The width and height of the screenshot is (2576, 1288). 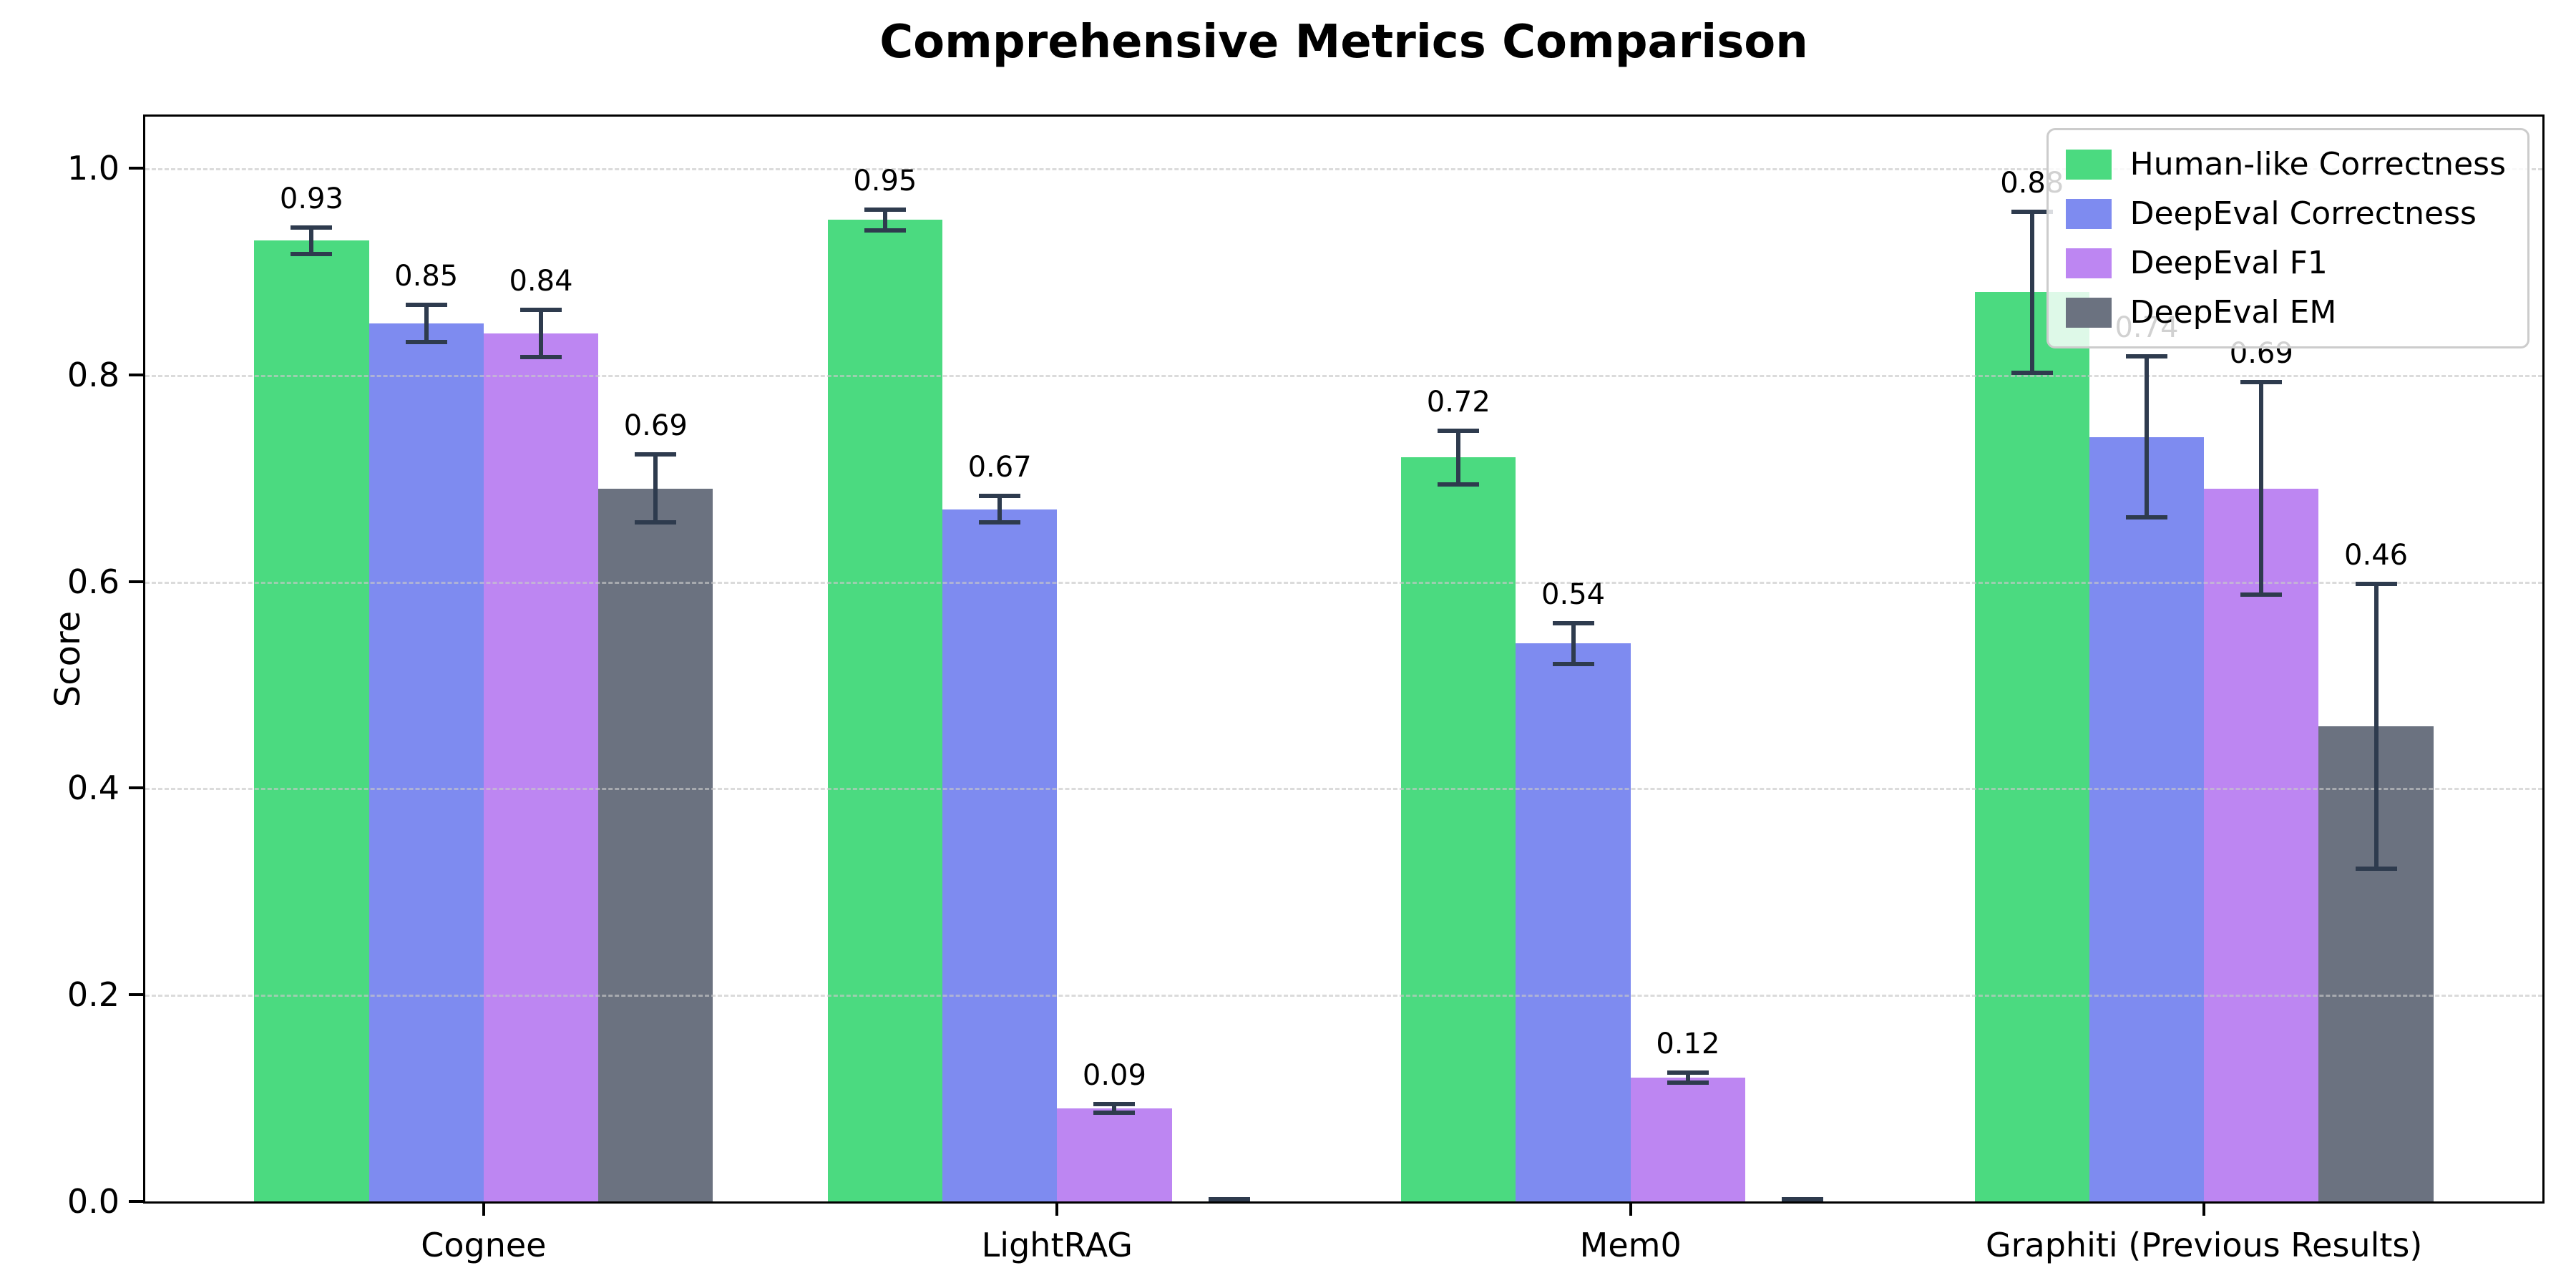 I want to click on bar-value-label: 0.09, so click(x=1114, y=1076).